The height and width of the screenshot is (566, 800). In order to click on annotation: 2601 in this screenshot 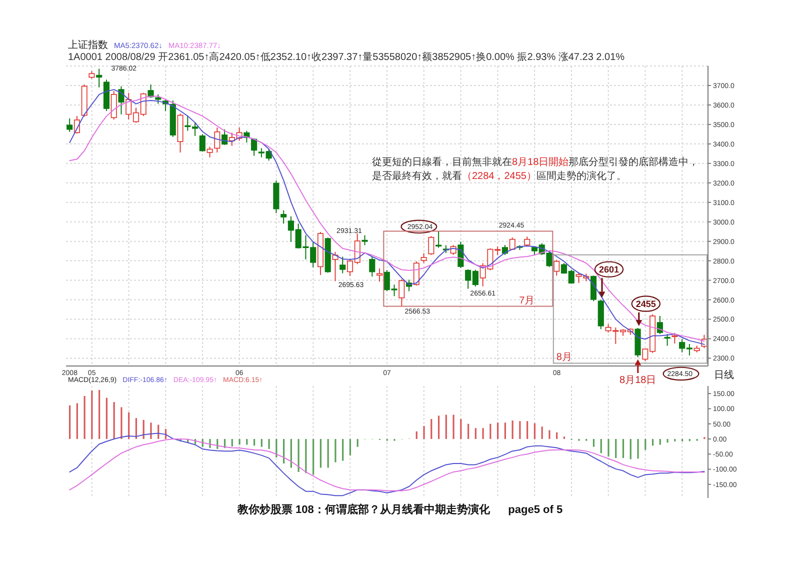, I will do `click(609, 269)`.